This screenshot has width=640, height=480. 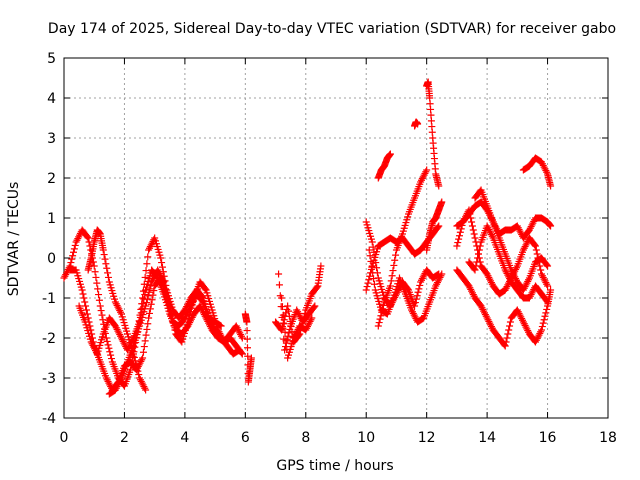 I want to click on x-tick-label: 16, so click(x=548, y=438).